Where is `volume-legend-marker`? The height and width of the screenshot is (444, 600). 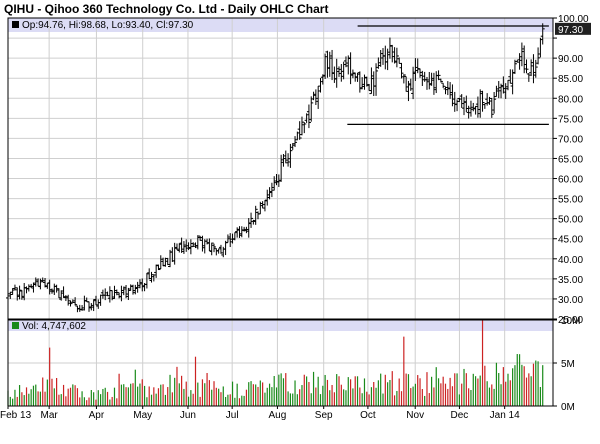
volume-legend-marker is located at coordinates (15, 325).